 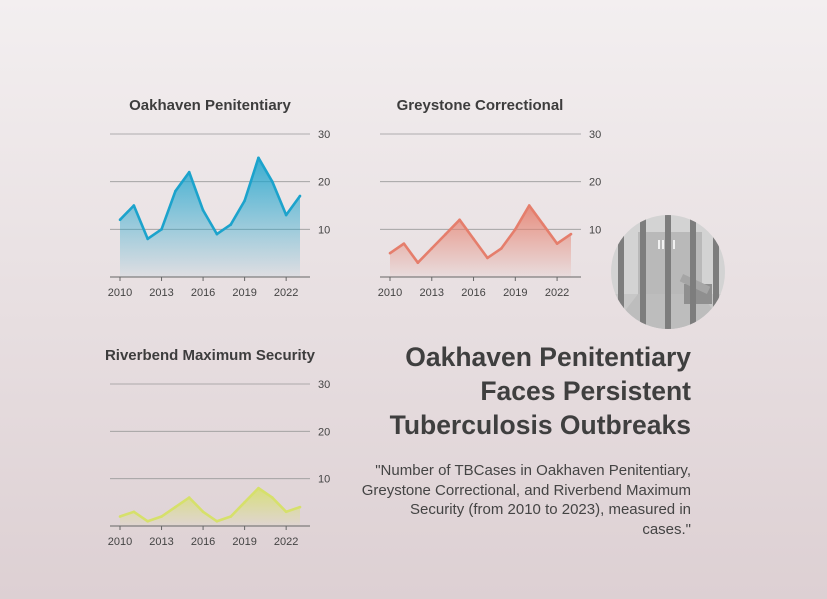 I want to click on chart-title: Oakhaven Penitentiary, so click(x=210, y=105).